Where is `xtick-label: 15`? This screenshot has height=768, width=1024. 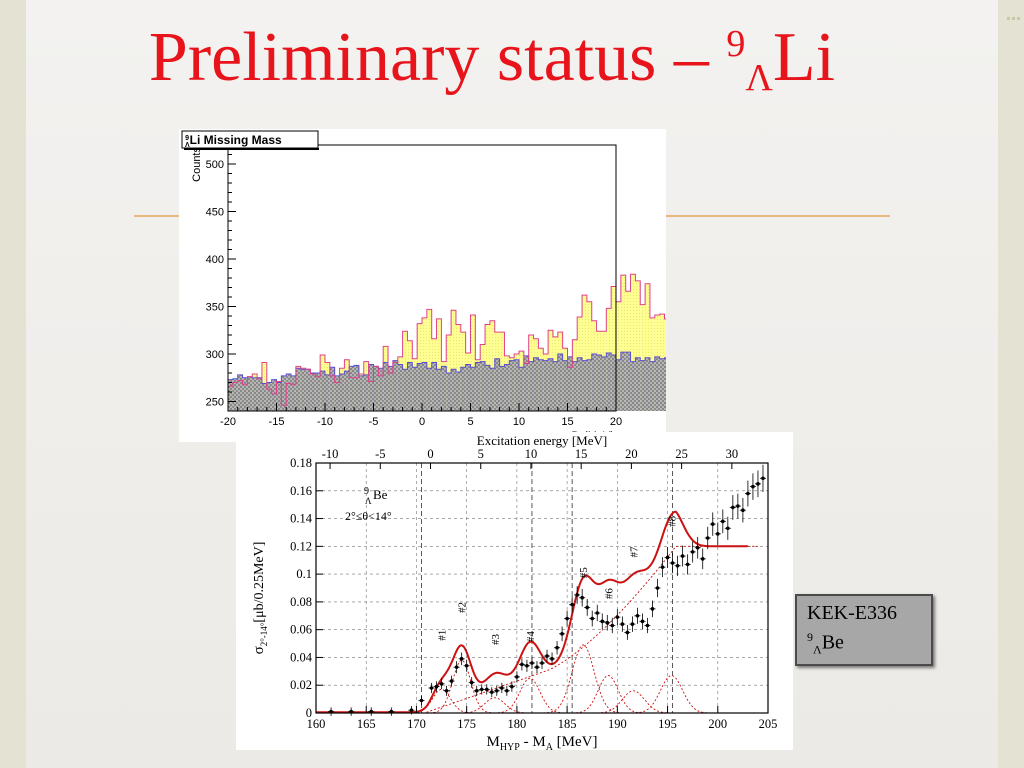 xtick-label: 15 is located at coordinates (567, 422).